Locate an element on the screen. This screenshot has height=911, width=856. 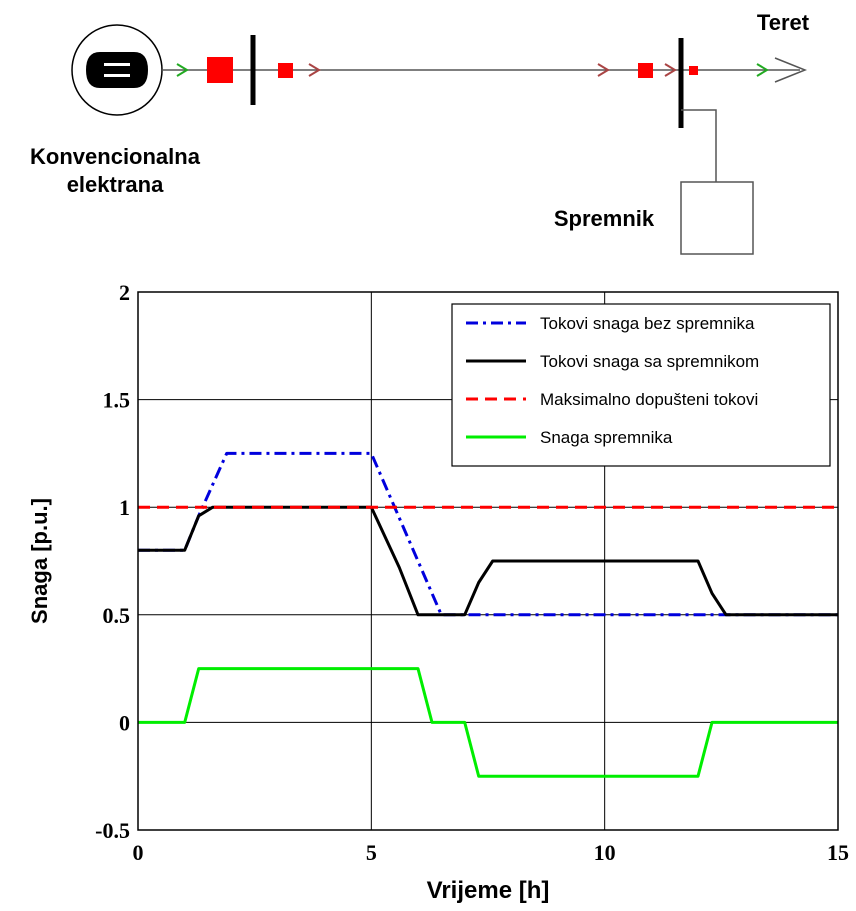
storage-line is located at coordinates (699, 145).